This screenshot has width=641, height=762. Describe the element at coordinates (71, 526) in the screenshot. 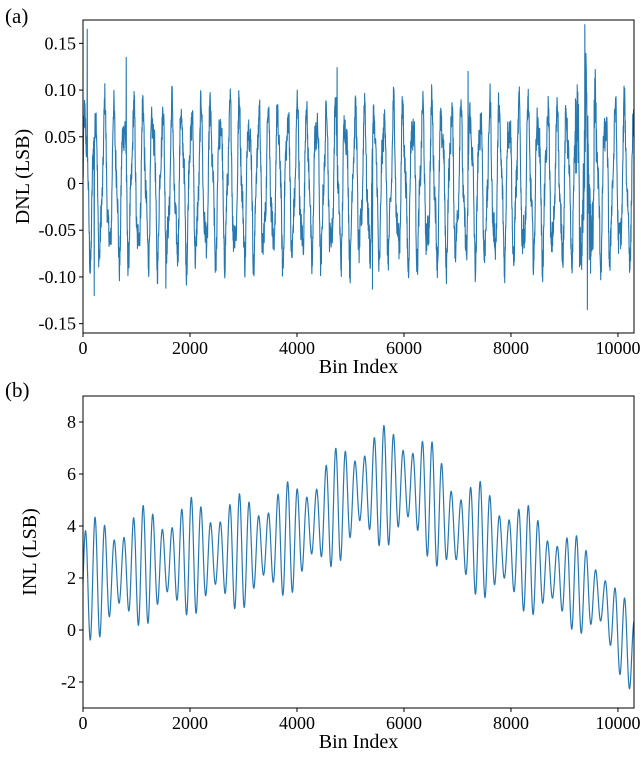

I see `y-tick-label: 4` at that location.